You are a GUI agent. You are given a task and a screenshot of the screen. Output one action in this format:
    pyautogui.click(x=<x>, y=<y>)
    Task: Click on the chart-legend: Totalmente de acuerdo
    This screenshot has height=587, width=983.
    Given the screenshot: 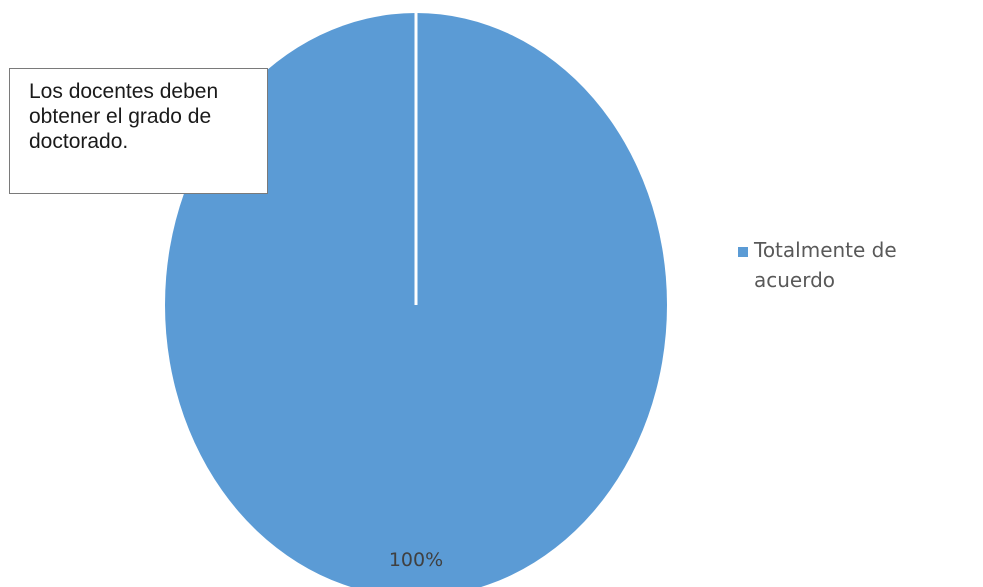 What is the action you would take?
    pyautogui.click(x=851, y=265)
    